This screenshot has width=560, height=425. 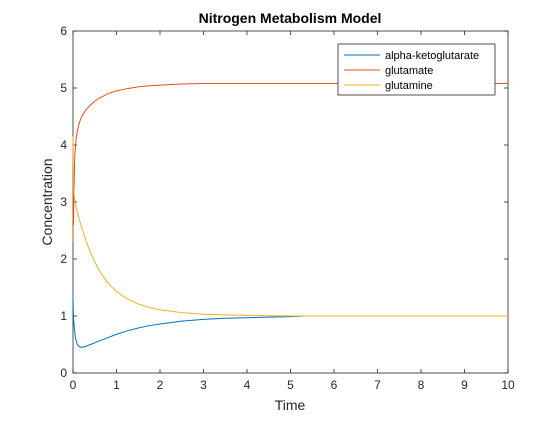 I want to click on x-tick-label: 2, so click(x=160, y=385).